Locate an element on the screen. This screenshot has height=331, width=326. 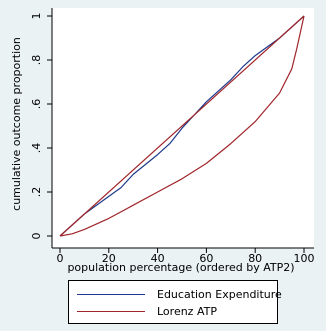
y-tick-label: 0 is located at coordinates (36, 236).